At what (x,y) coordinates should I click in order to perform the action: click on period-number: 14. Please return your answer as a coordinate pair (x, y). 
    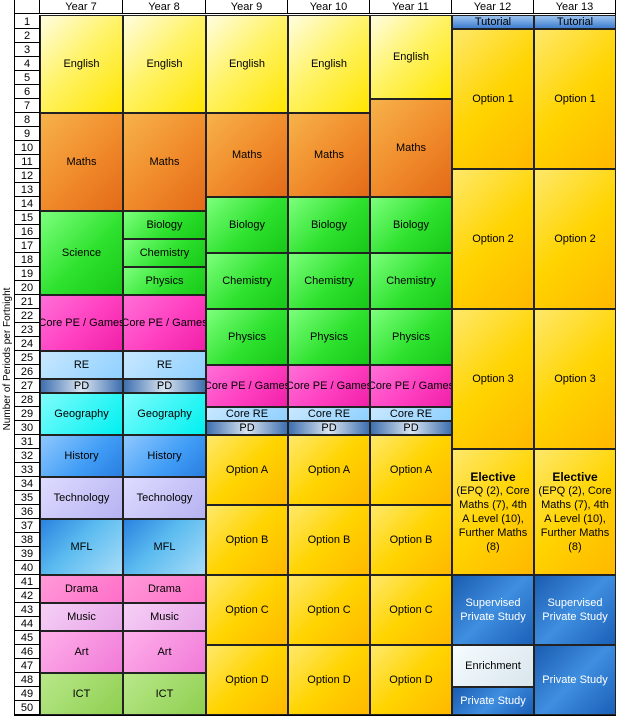
    Looking at the image, I should click on (27, 204).